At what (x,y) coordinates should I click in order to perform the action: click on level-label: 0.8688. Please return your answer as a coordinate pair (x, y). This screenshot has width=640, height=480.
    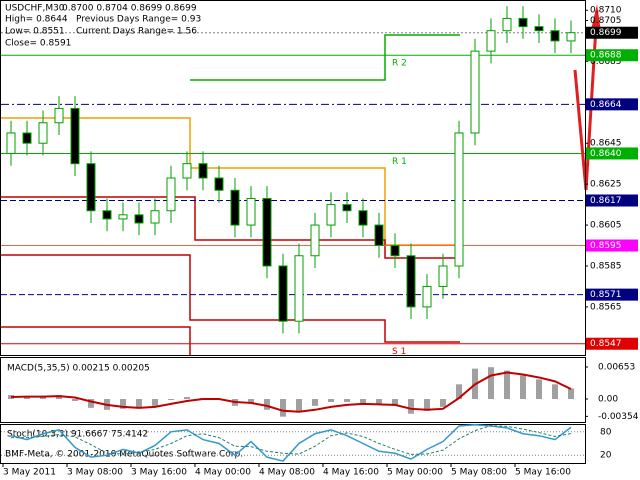
    Looking at the image, I should click on (606, 56).